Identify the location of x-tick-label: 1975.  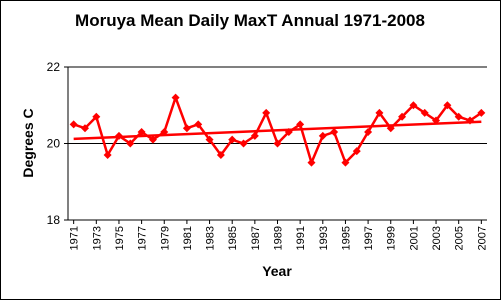
(120, 238).